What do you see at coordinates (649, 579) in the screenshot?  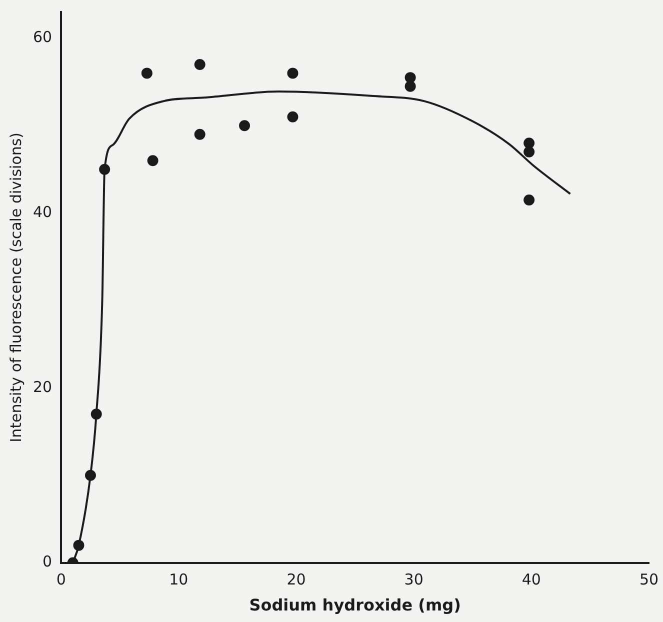 I see `x-tick-label: 50` at bounding box center [649, 579].